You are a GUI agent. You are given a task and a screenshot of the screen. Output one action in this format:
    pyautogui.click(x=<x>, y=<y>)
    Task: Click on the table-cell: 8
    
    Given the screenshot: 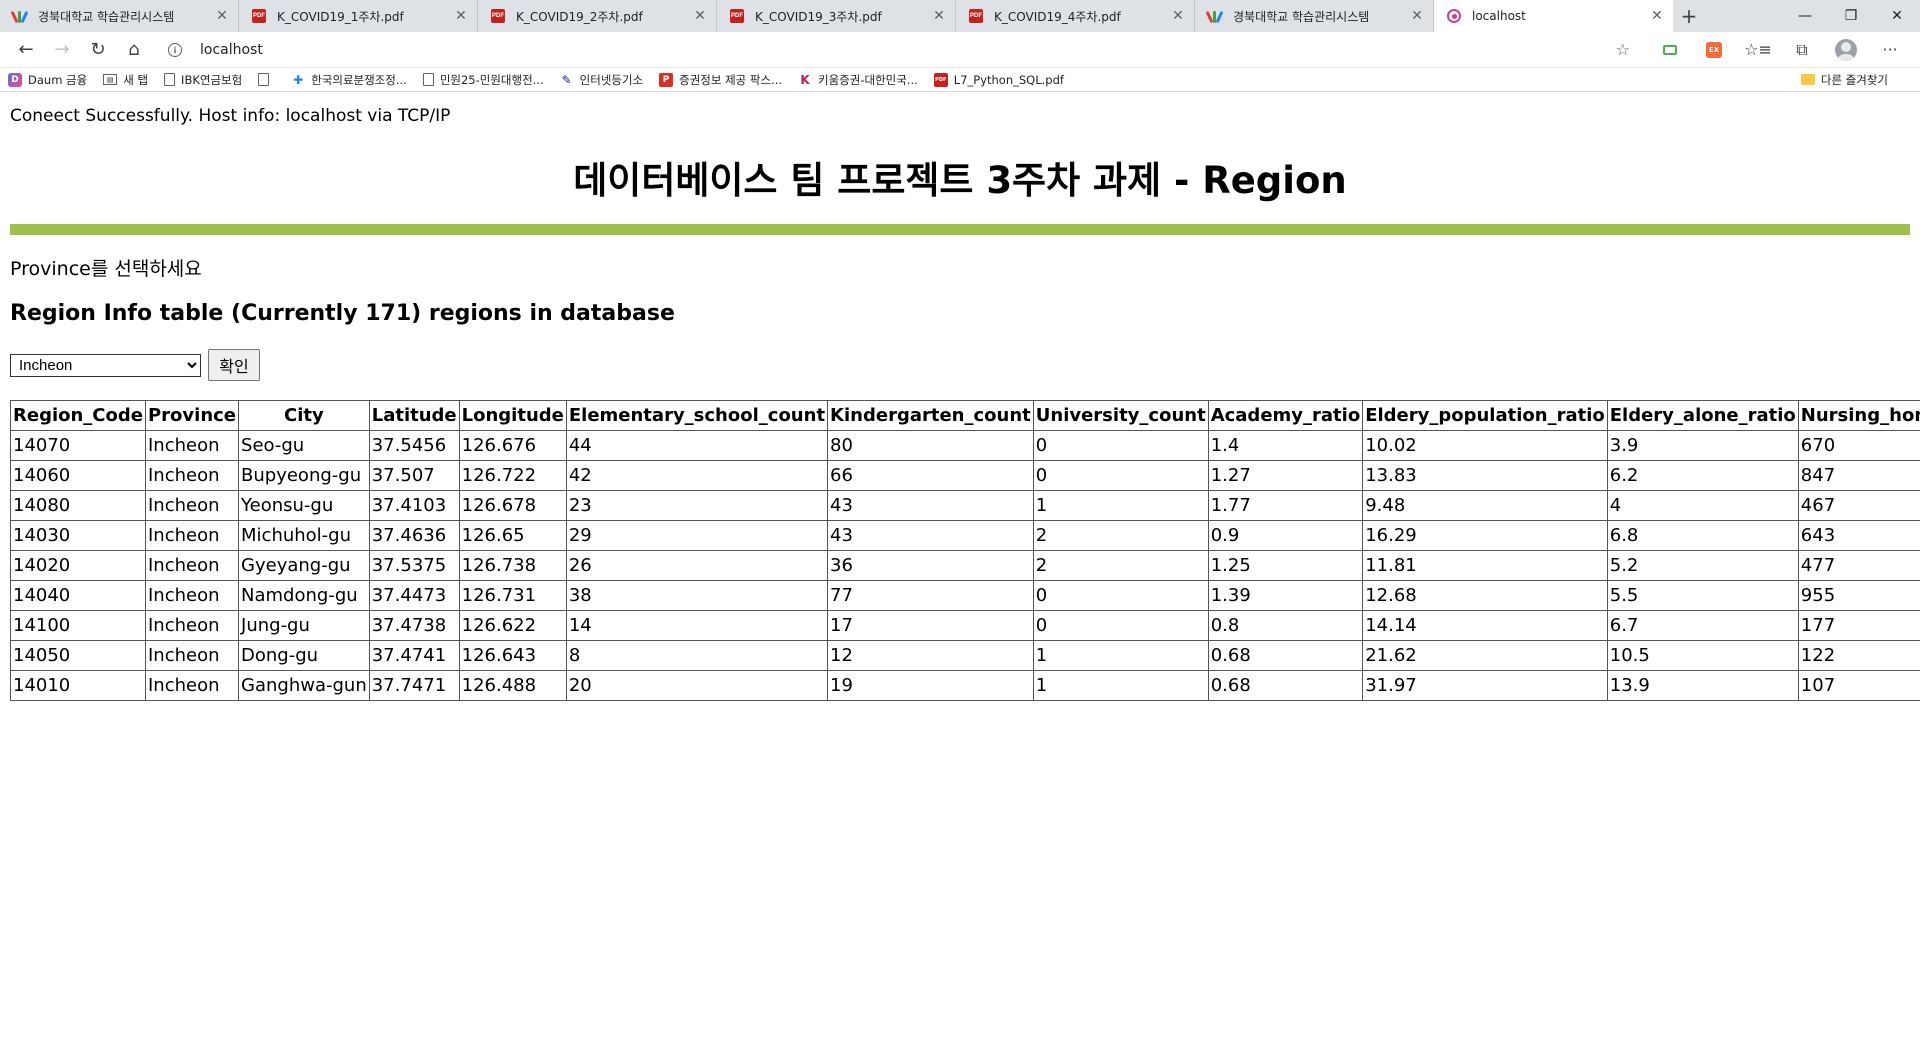 What is the action you would take?
    pyautogui.click(x=697, y=655)
    